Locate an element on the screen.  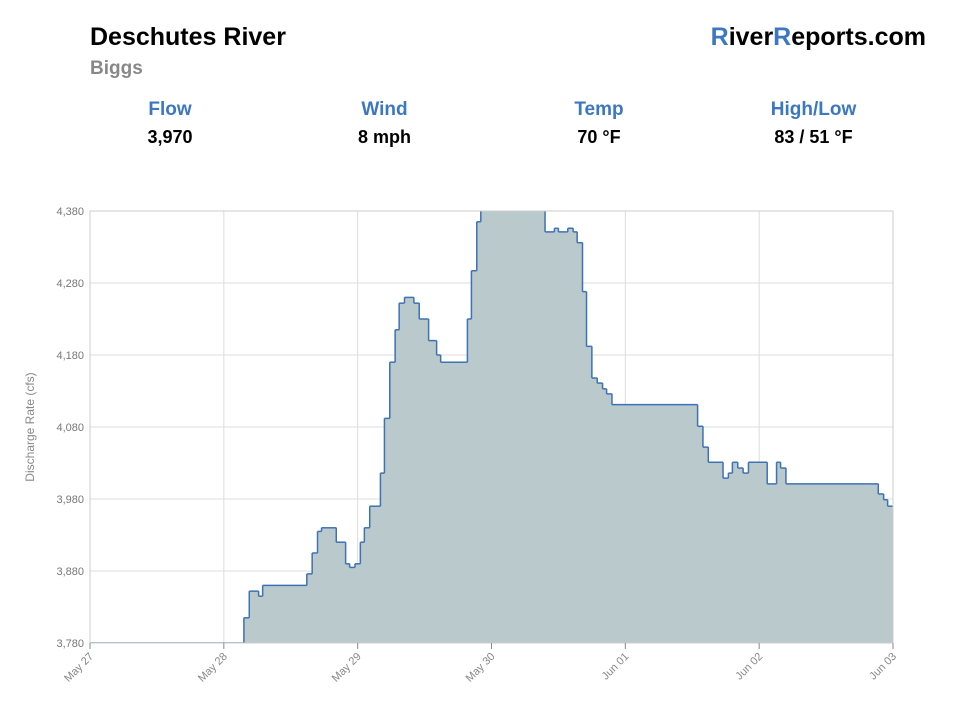
stat-label: Wind is located at coordinates (384, 109).